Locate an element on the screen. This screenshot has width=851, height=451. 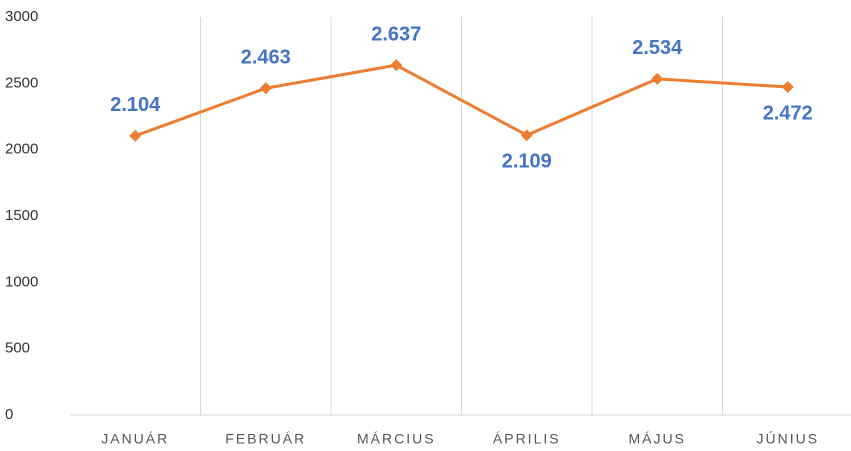
y-tick-label: 2000 is located at coordinates (21, 149).